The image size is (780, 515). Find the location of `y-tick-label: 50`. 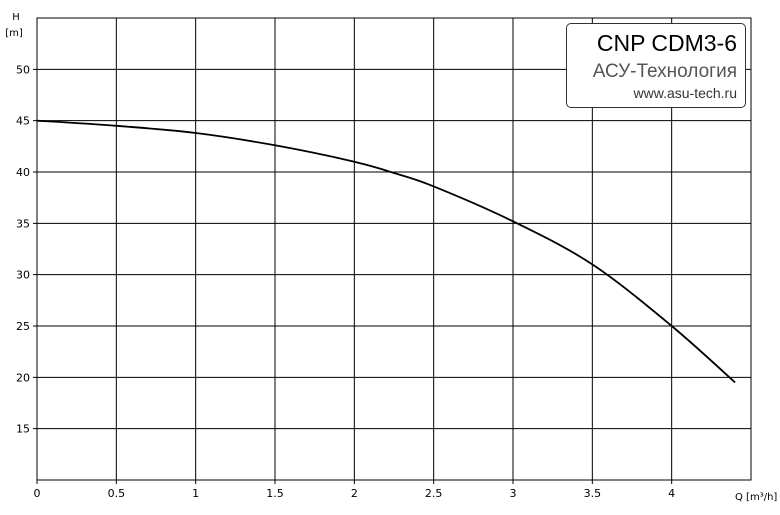

y-tick-label: 50 is located at coordinates (23, 69).